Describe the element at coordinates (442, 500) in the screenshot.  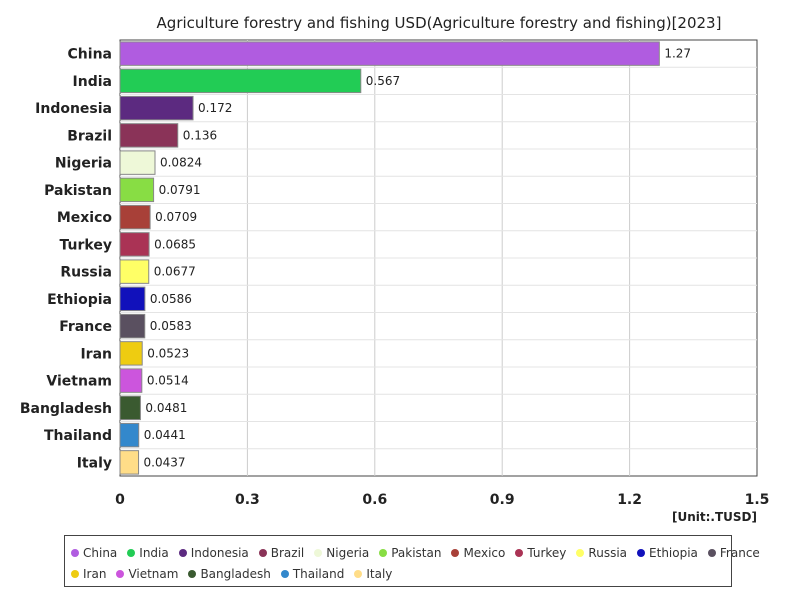
I see `x-tick-labels: 0 0.3 0.6 0.9 1.2 1.5` at that location.